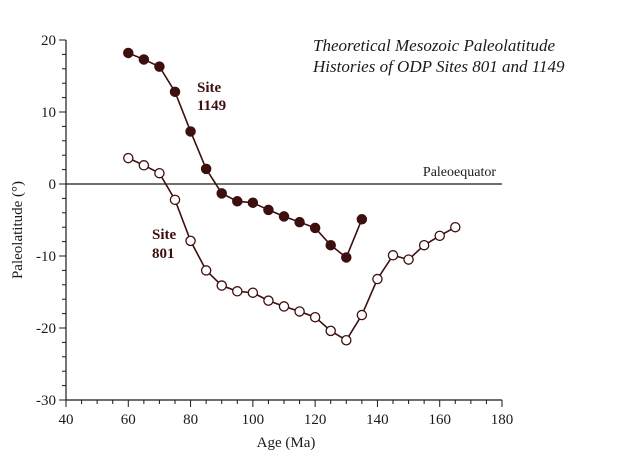 The image size is (632, 473). I want to click on site-801-label-line2: 801, so click(163, 254).